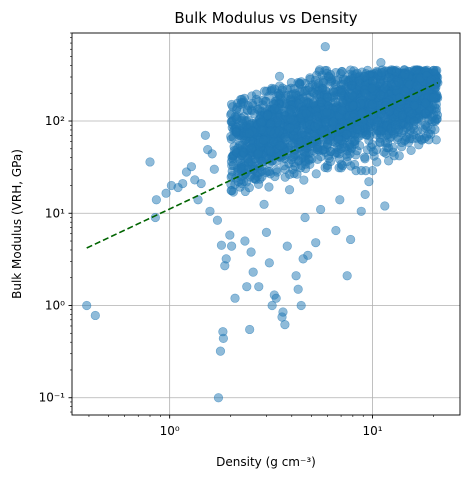 The width and height of the screenshot is (469, 482). What do you see at coordinates (265, 18) in the screenshot?
I see `chart-title: Bulk Modulus vs Density` at bounding box center [265, 18].